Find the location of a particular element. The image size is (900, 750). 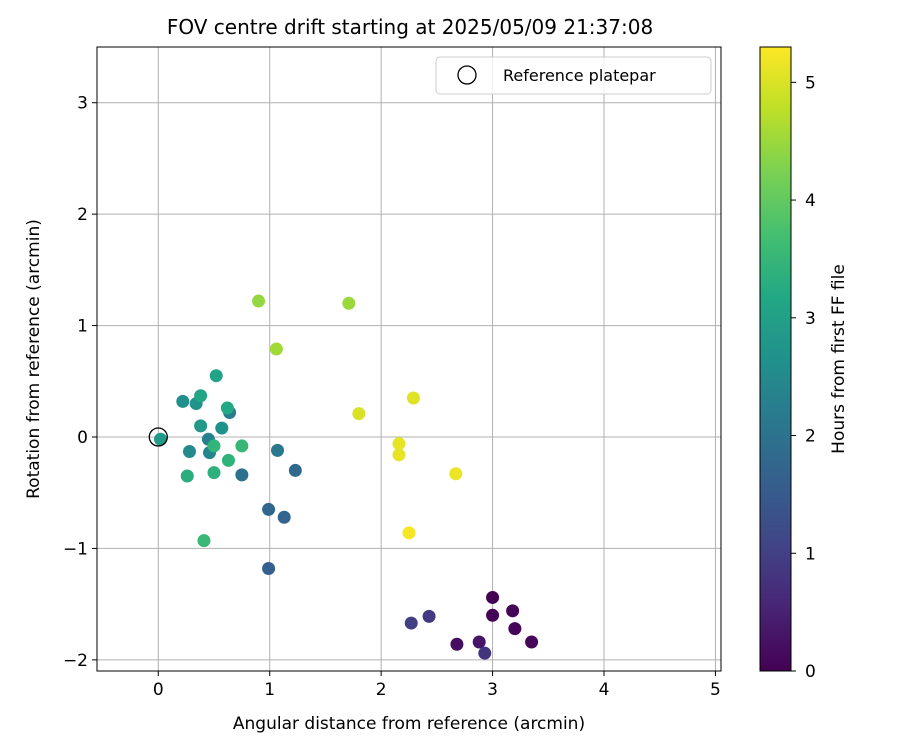

y-tick-label: 3 is located at coordinates (82, 104).